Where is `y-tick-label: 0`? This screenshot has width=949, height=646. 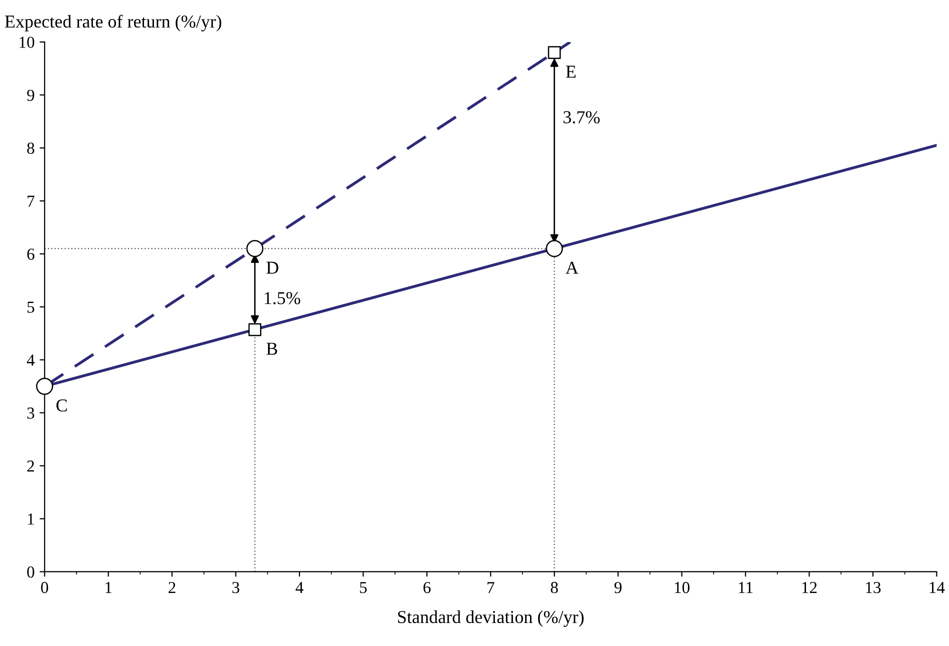 y-tick-label: 0 is located at coordinates (30, 572).